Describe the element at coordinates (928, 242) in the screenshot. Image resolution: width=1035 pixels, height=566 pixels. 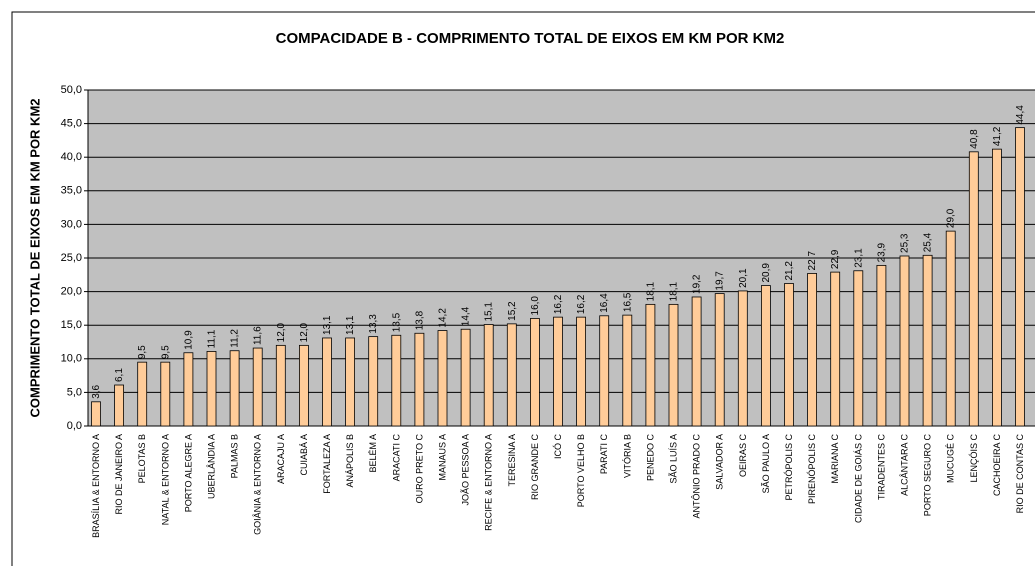
I see `value-label: 25,4` at that location.